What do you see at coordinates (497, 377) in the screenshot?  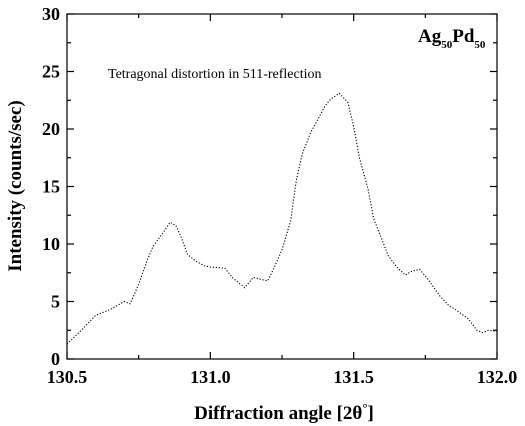 I see `x-tick-label: 132.0` at bounding box center [497, 377].